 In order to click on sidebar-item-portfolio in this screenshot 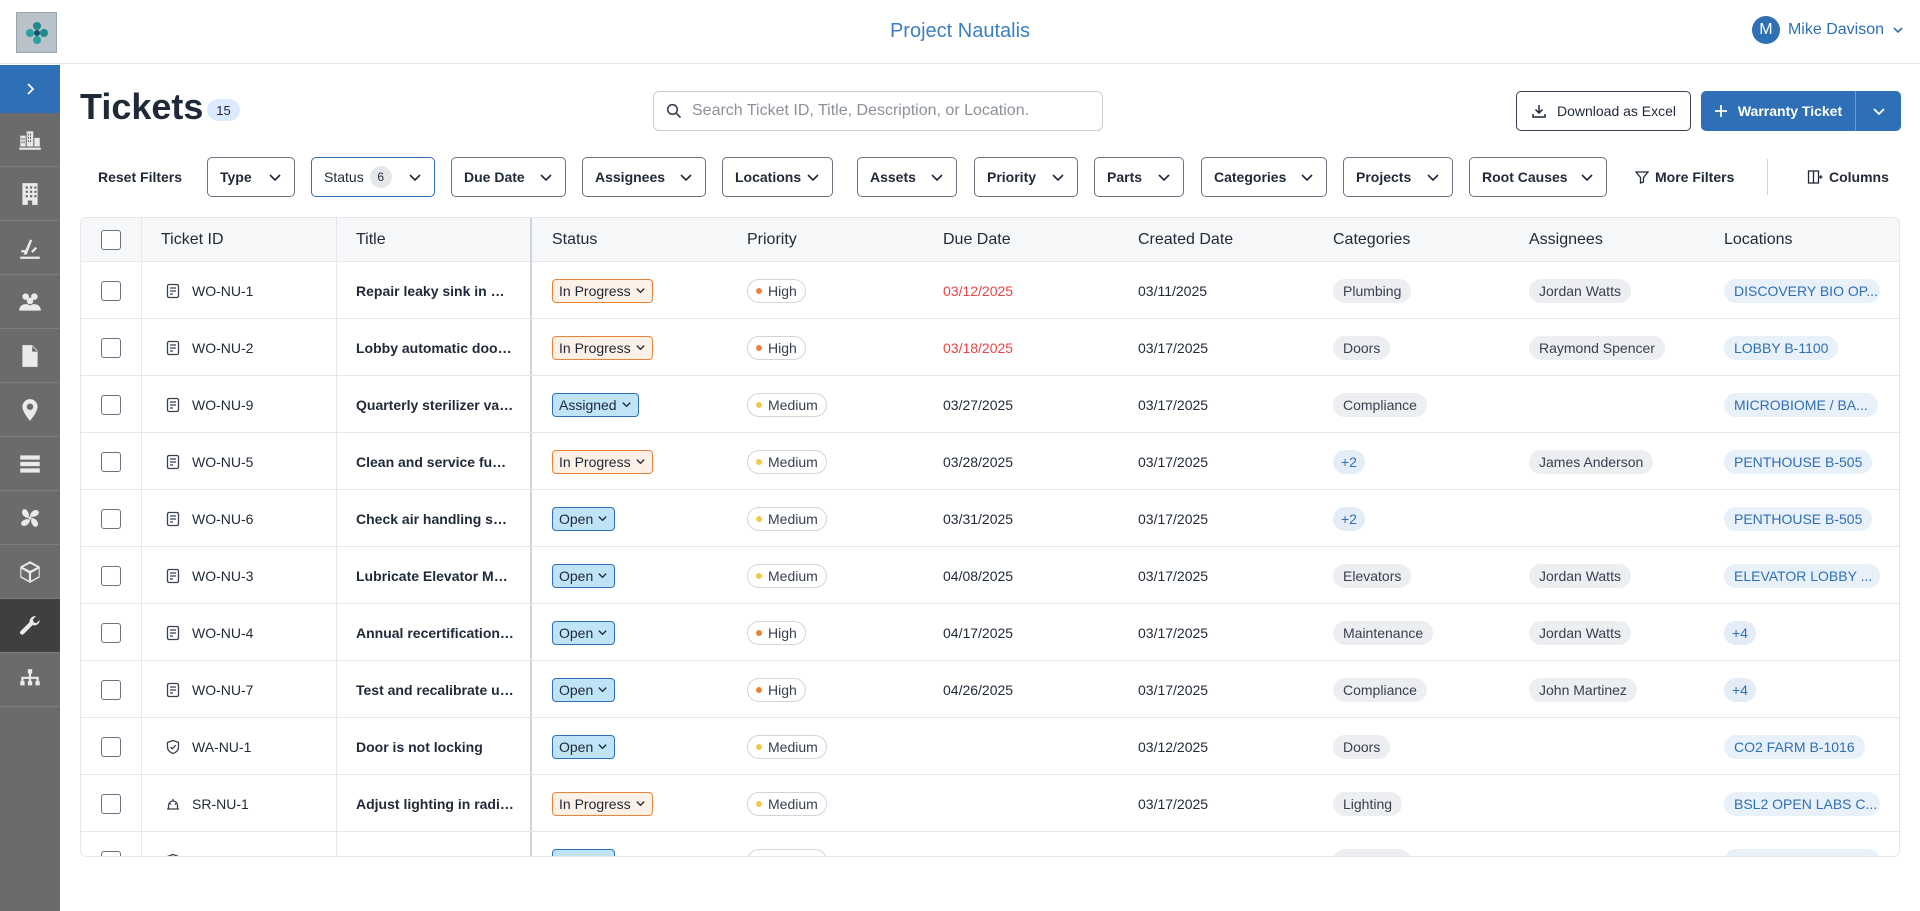, I will do `click(30, 140)`.